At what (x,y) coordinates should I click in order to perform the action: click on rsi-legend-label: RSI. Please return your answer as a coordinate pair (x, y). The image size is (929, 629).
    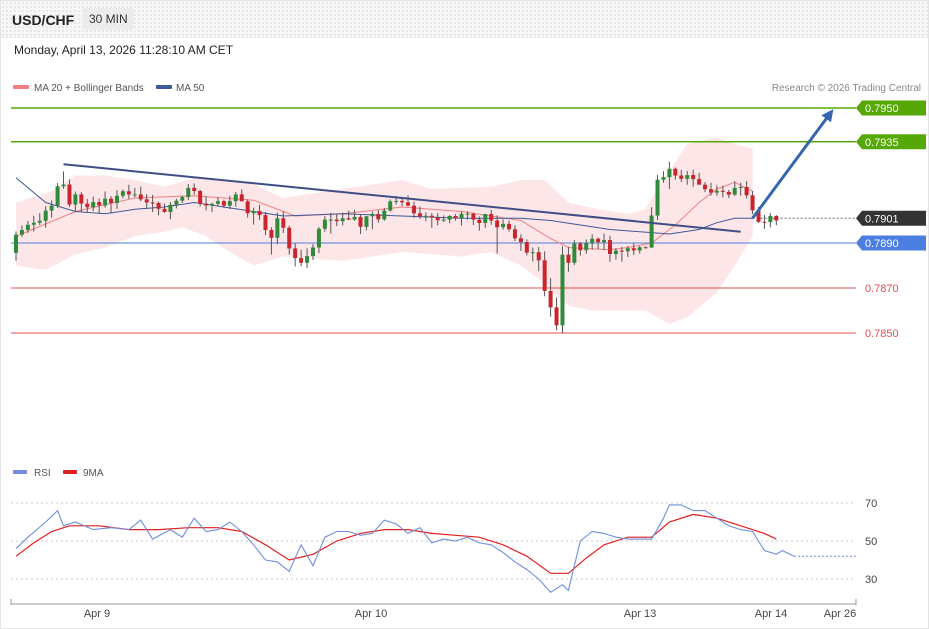
    Looking at the image, I should click on (42, 473).